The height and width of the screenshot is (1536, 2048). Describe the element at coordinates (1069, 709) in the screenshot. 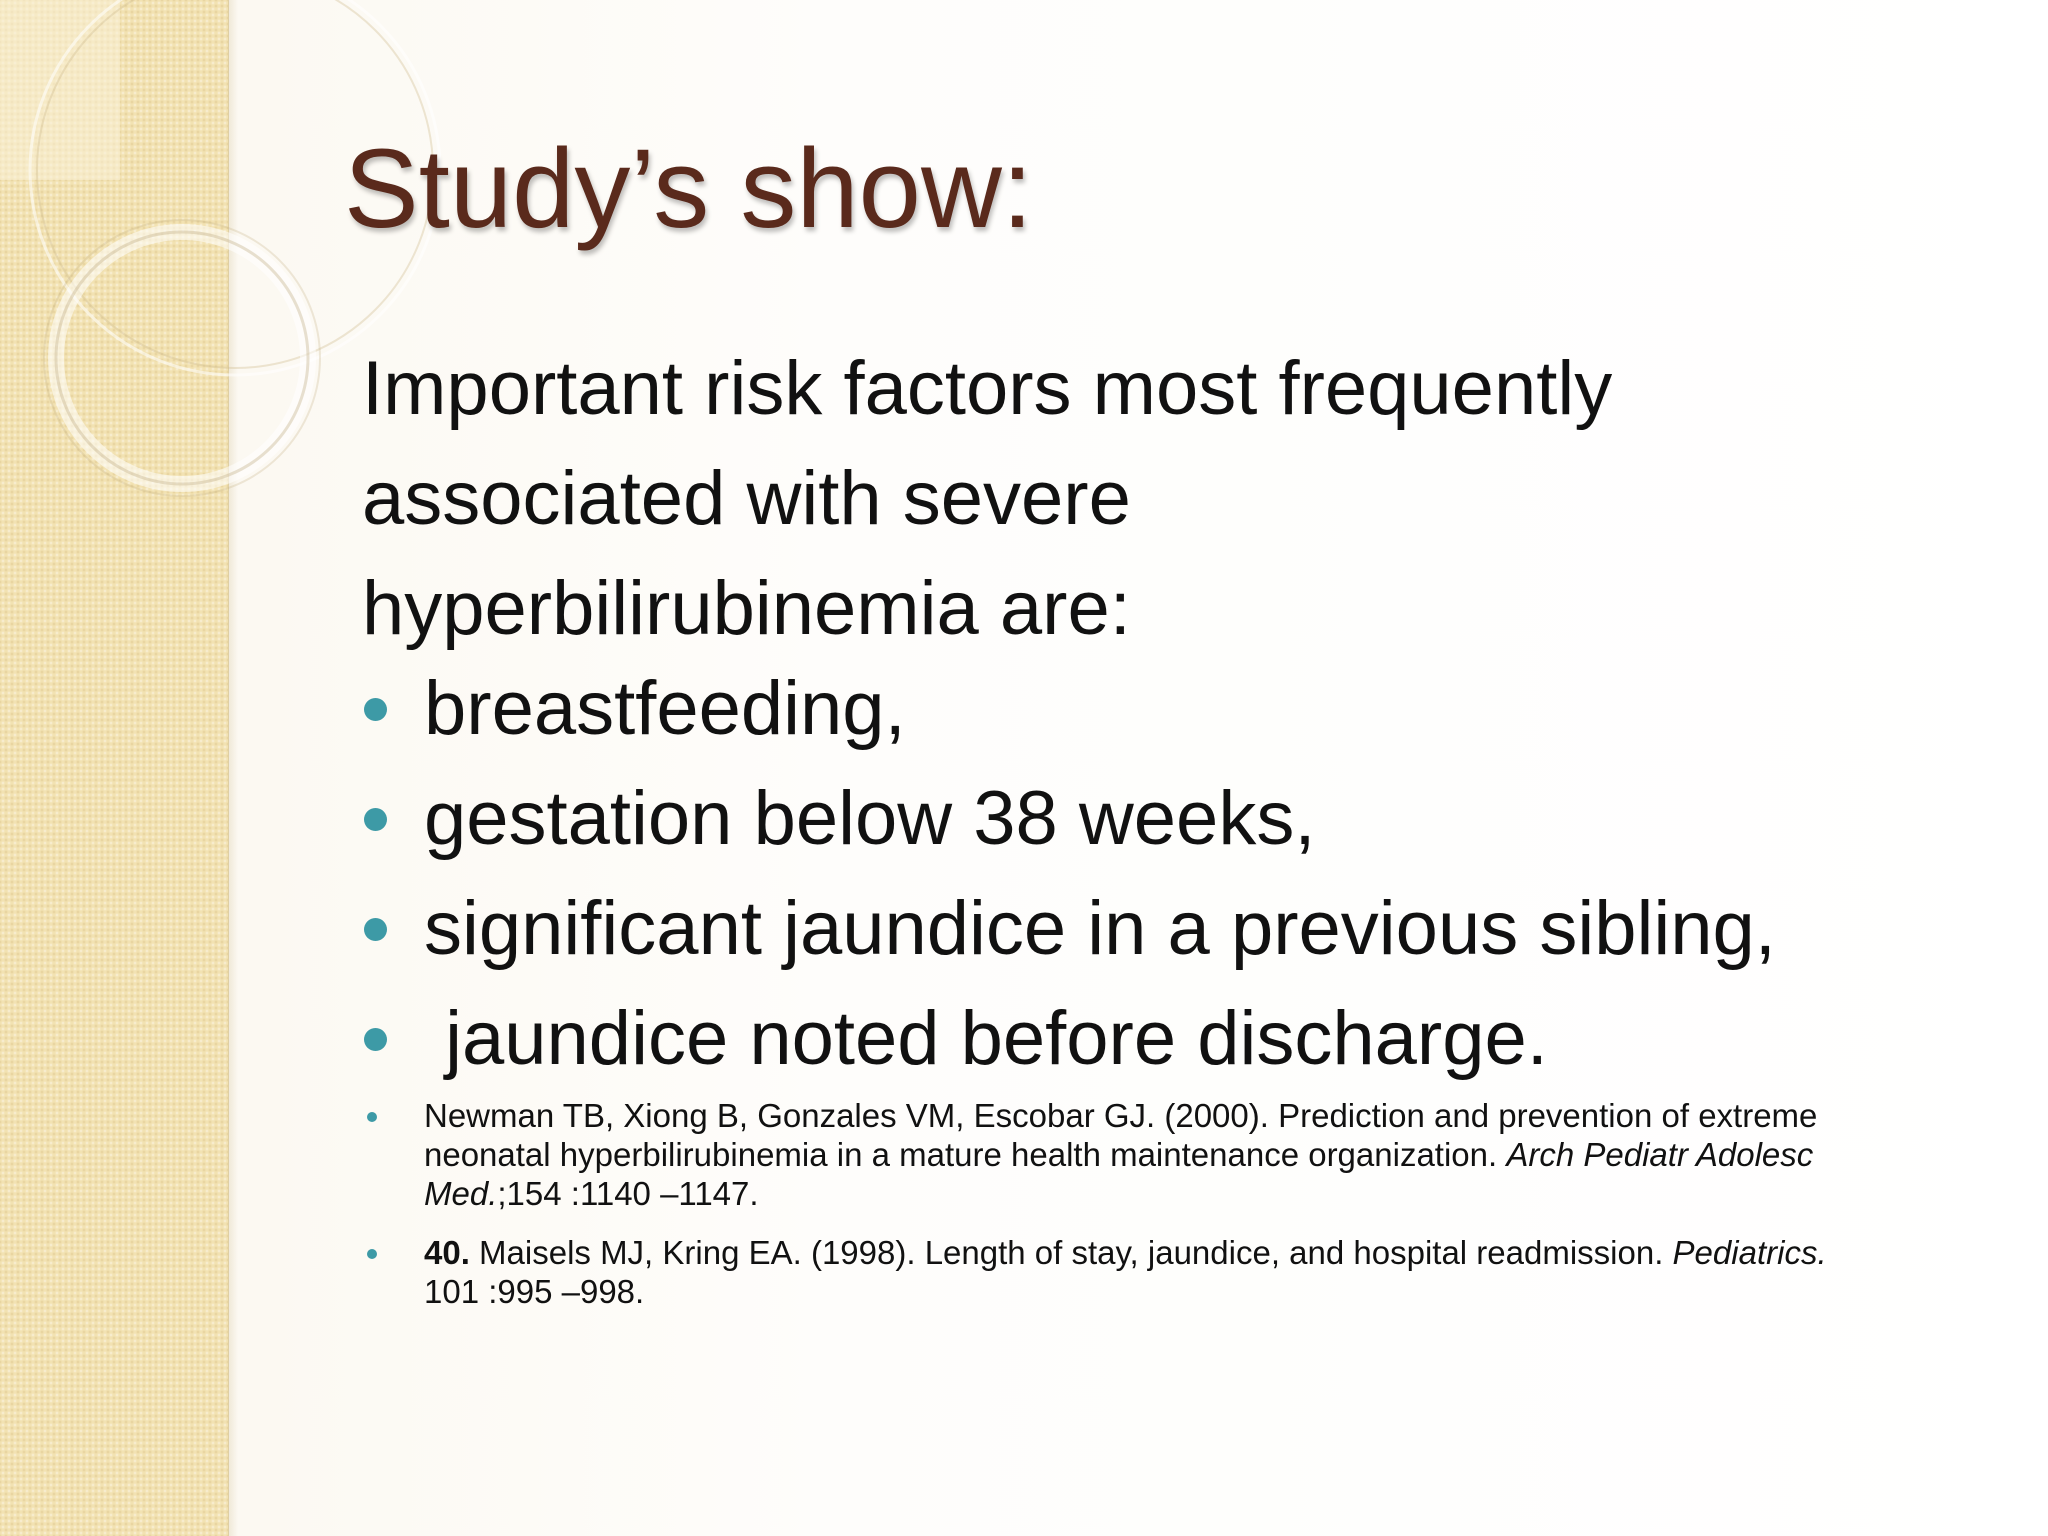

I see `risk-factor-item: breastfeeding,` at that location.